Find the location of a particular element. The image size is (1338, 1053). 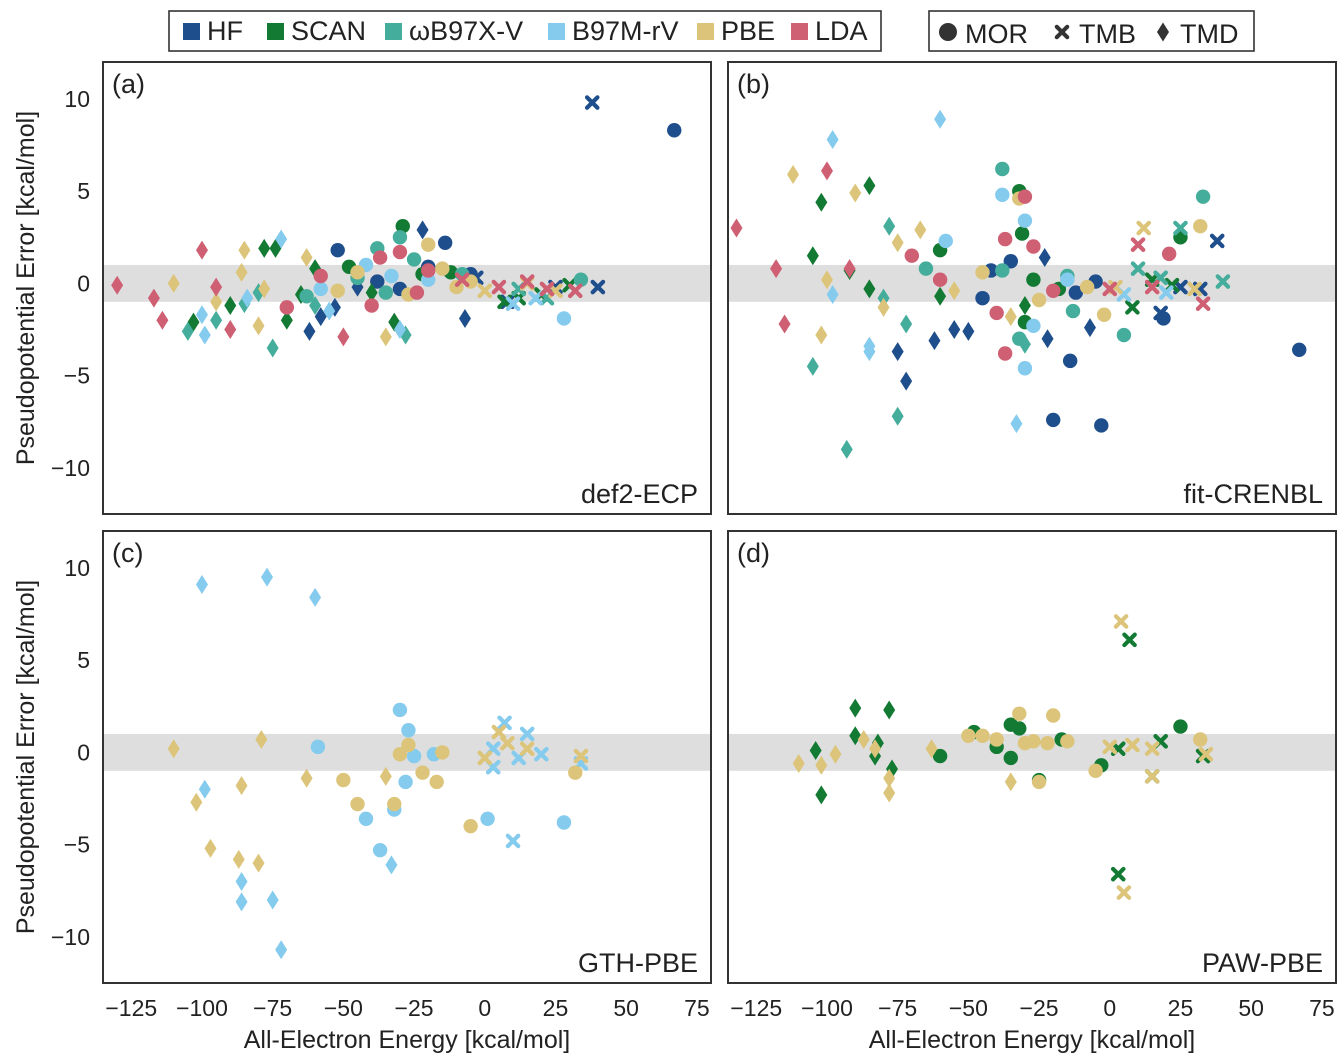

pseudopotential-label: PAW-PBE is located at coordinates (1262, 963).